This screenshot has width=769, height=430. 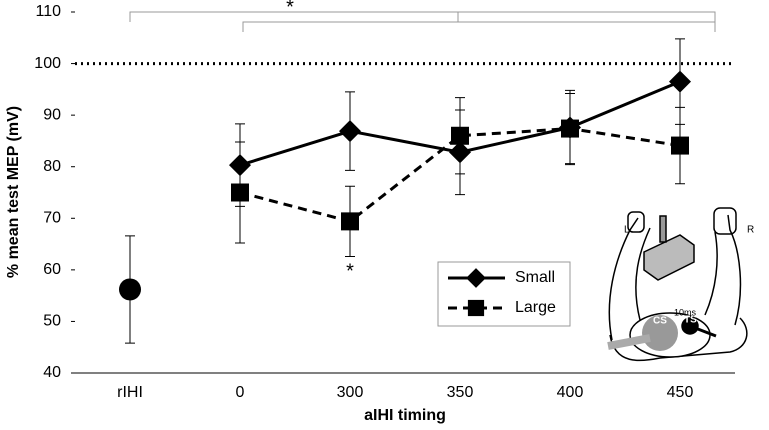 What do you see at coordinates (685, 312) in the screenshot?
I see `inset-label: 10ms` at bounding box center [685, 312].